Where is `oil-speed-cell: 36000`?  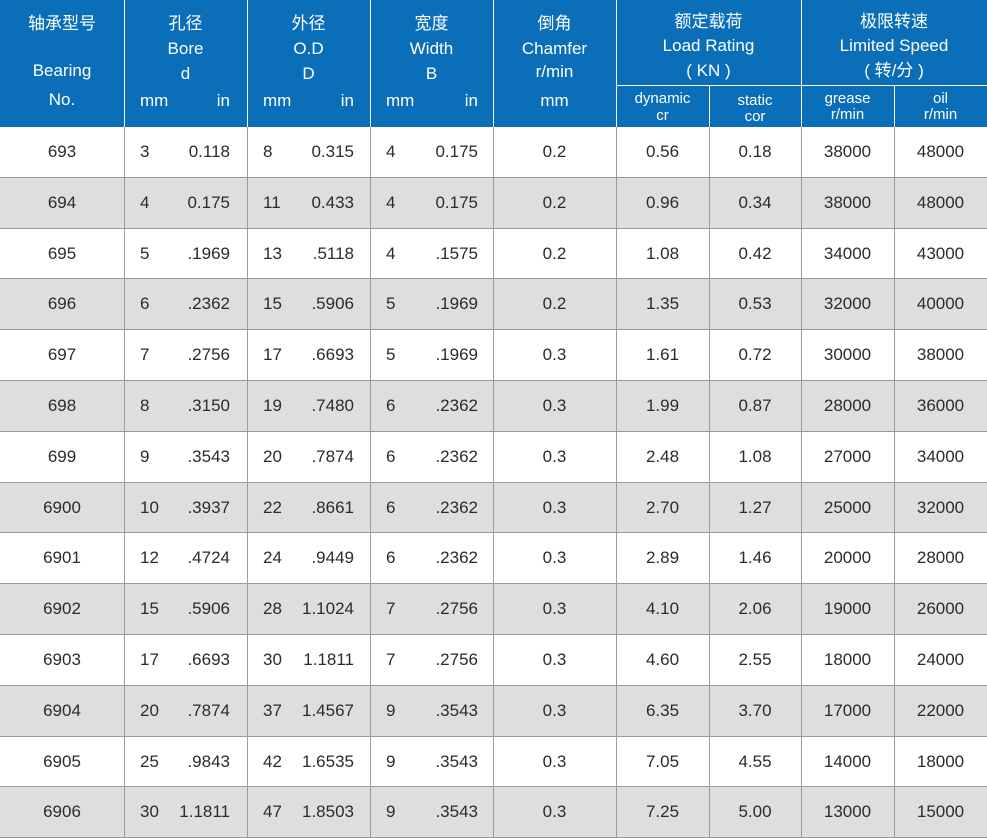
oil-speed-cell: 36000 is located at coordinates (940, 405).